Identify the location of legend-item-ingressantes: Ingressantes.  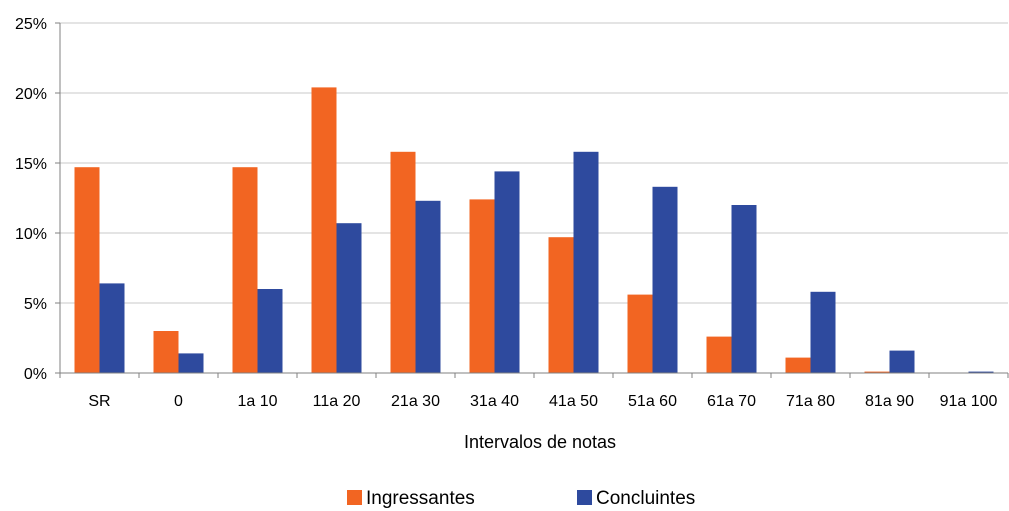
(411, 498).